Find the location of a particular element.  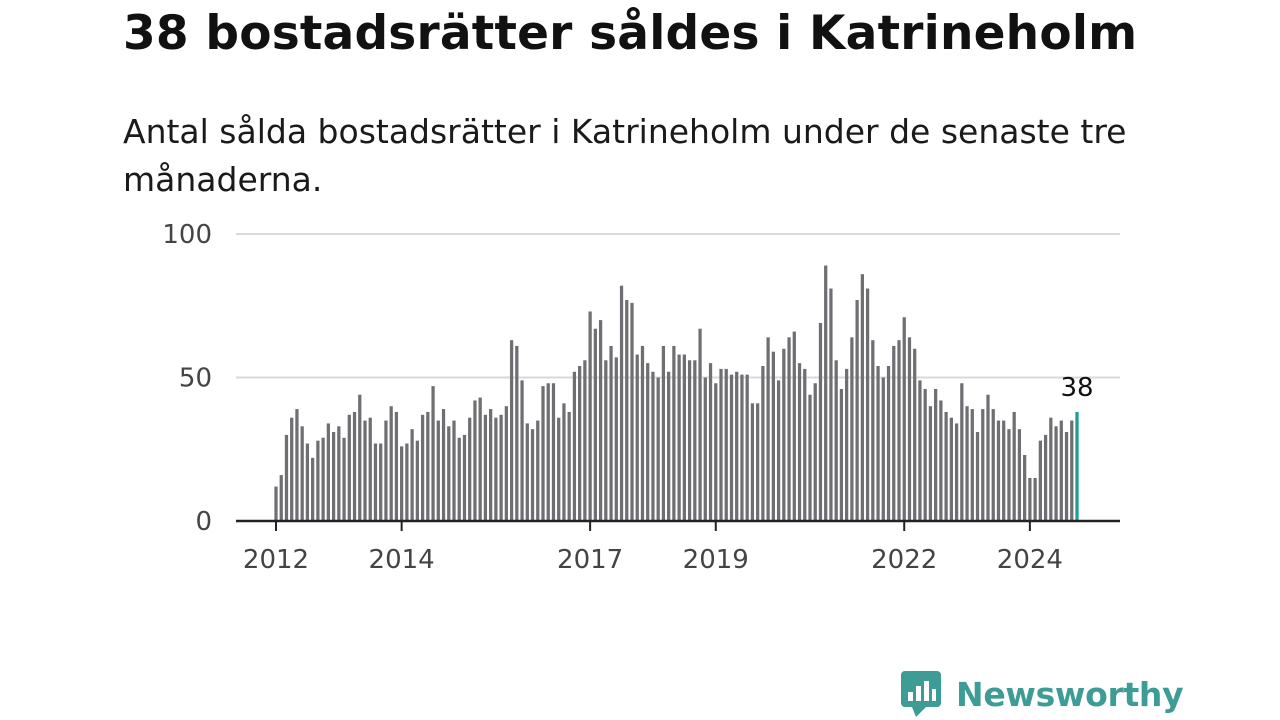

chart-title: 38 bostadsrätter såldes i Katrineholm is located at coordinates (630, 33).